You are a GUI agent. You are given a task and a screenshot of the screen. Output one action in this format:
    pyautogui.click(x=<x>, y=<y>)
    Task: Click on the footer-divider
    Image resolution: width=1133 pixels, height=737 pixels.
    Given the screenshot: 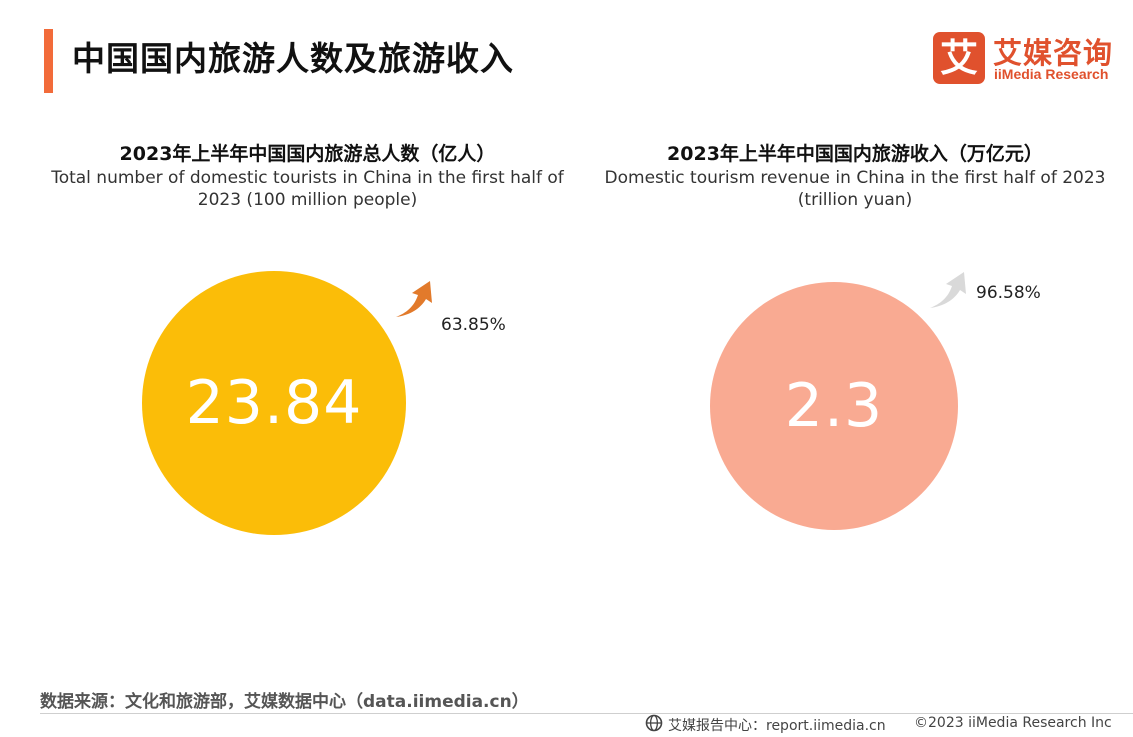 What is the action you would take?
    pyautogui.click(x=586, y=713)
    